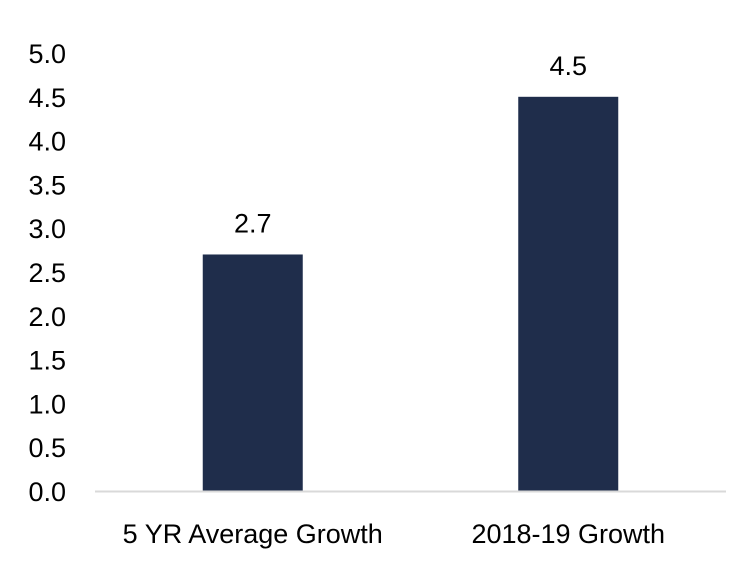 The image size is (750, 572). Describe the element at coordinates (47, 317) in the screenshot. I see `y-tick-label: 2.0` at that location.